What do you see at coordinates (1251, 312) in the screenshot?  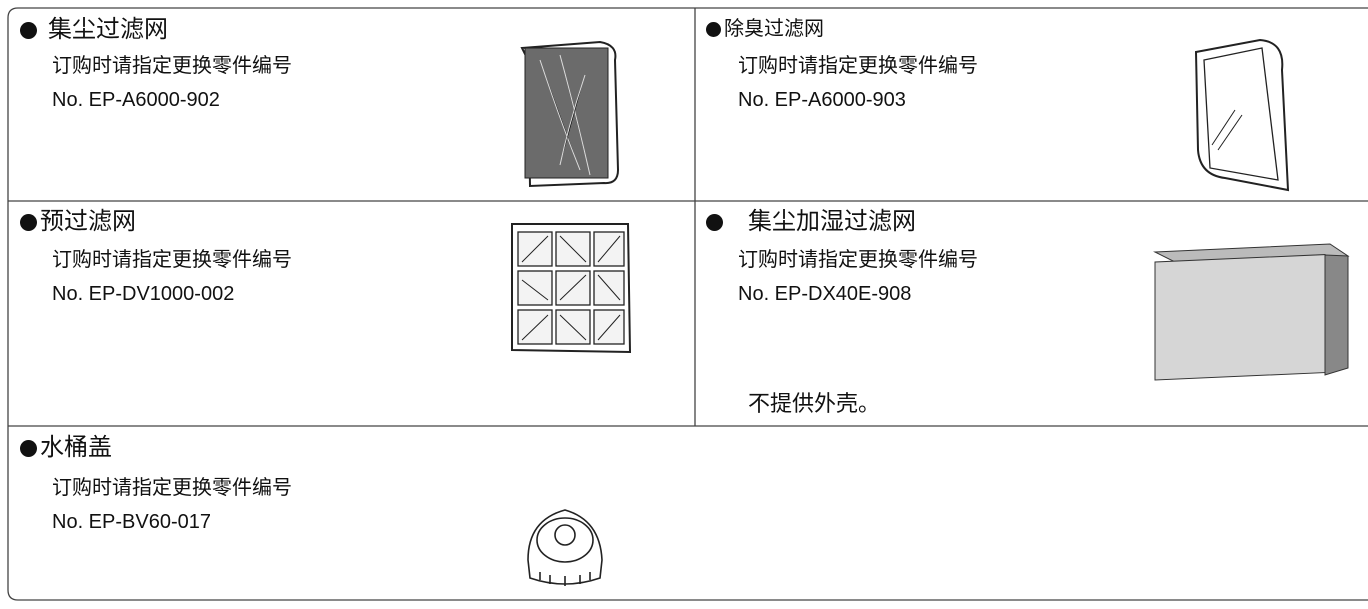 I see `humidifying-filter-image` at bounding box center [1251, 312].